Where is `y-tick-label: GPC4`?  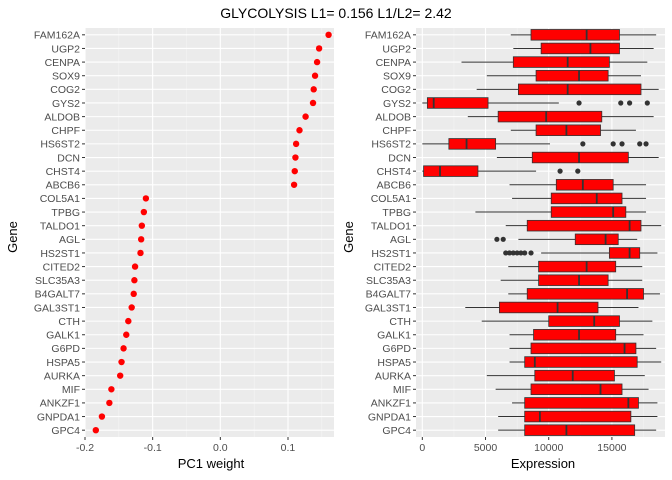
y-tick-label: GPC4 is located at coordinates (396, 431).